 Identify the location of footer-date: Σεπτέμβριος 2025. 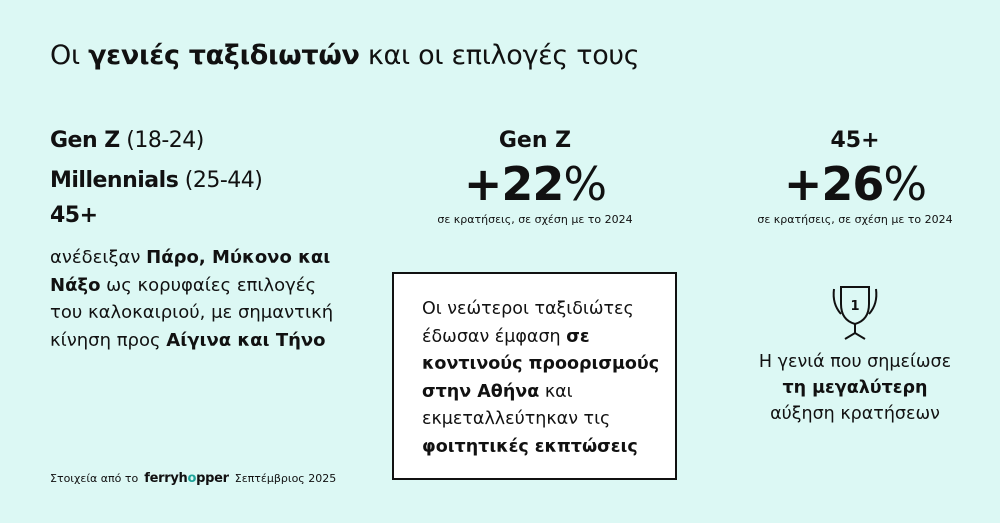
(285, 478).